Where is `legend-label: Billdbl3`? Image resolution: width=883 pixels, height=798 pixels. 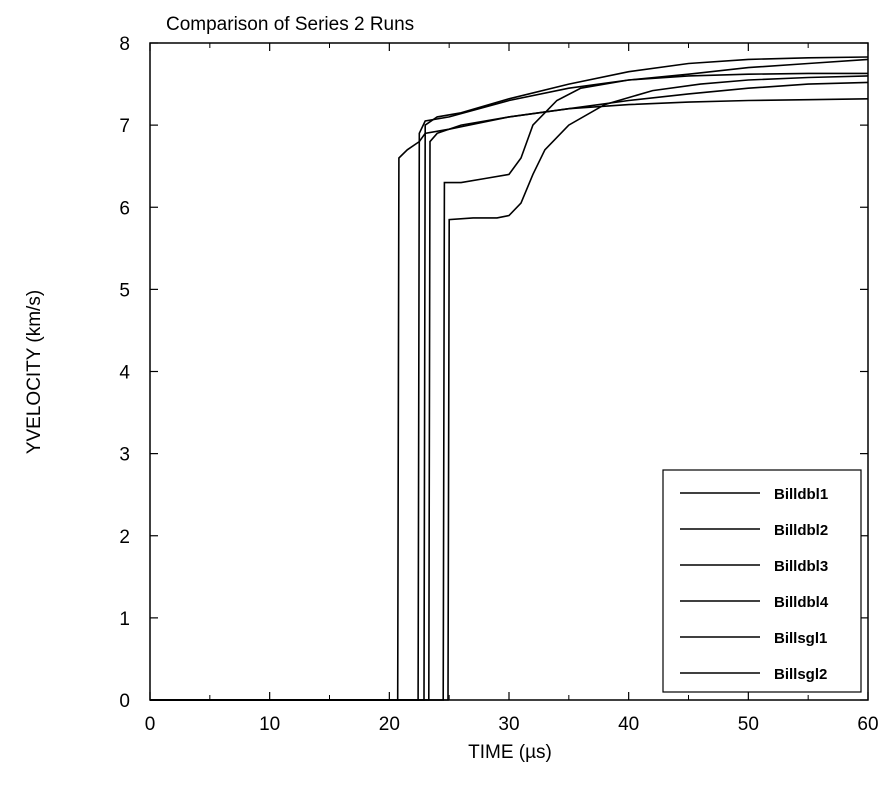 legend-label: Billdbl3 is located at coordinates (801, 566).